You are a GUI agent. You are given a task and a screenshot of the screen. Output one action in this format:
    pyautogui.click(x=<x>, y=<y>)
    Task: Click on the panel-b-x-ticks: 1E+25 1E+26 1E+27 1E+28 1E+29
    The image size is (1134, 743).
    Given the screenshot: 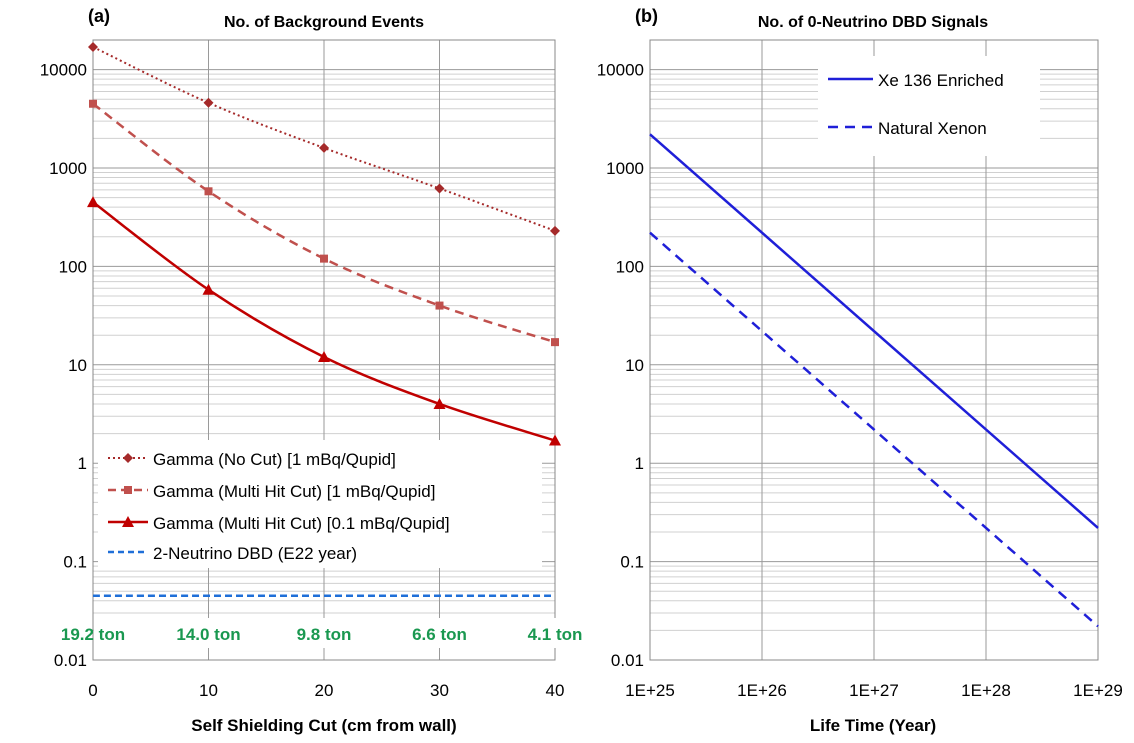 What is the action you would take?
    pyautogui.click(x=874, y=690)
    